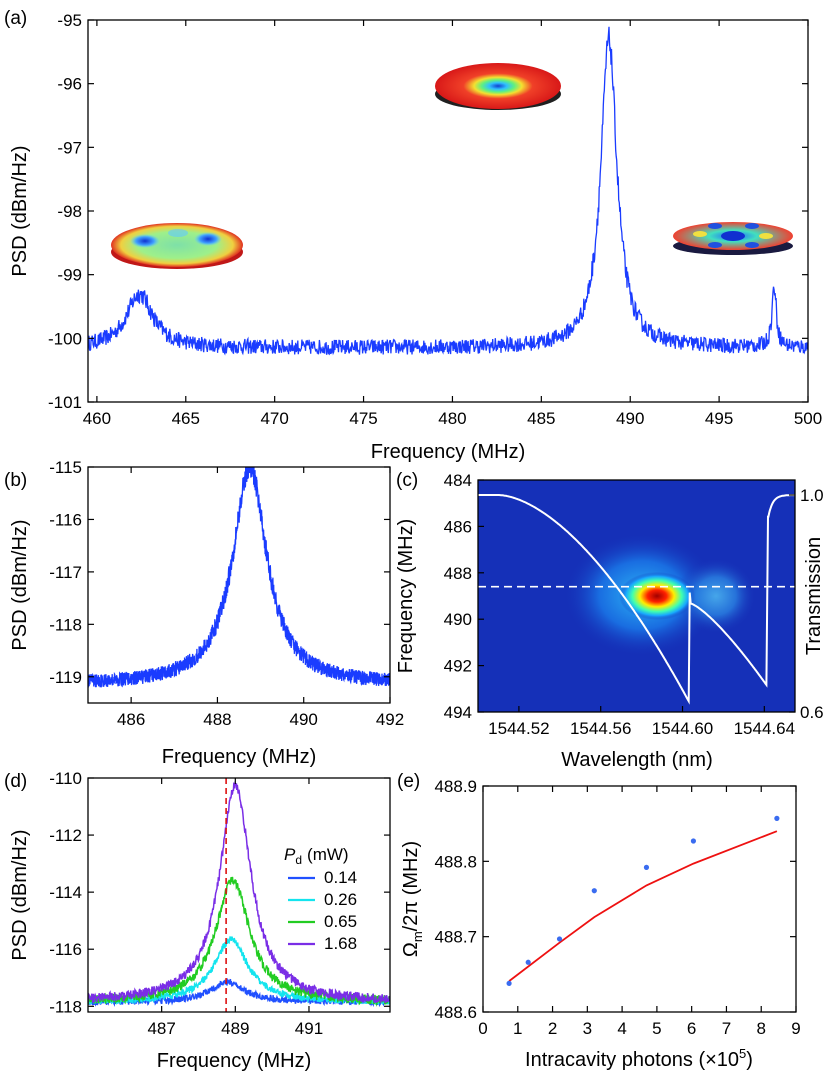 This screenshot has width=830, height=1073. I want to click on panel-e-fit-line, so click(643, 906).